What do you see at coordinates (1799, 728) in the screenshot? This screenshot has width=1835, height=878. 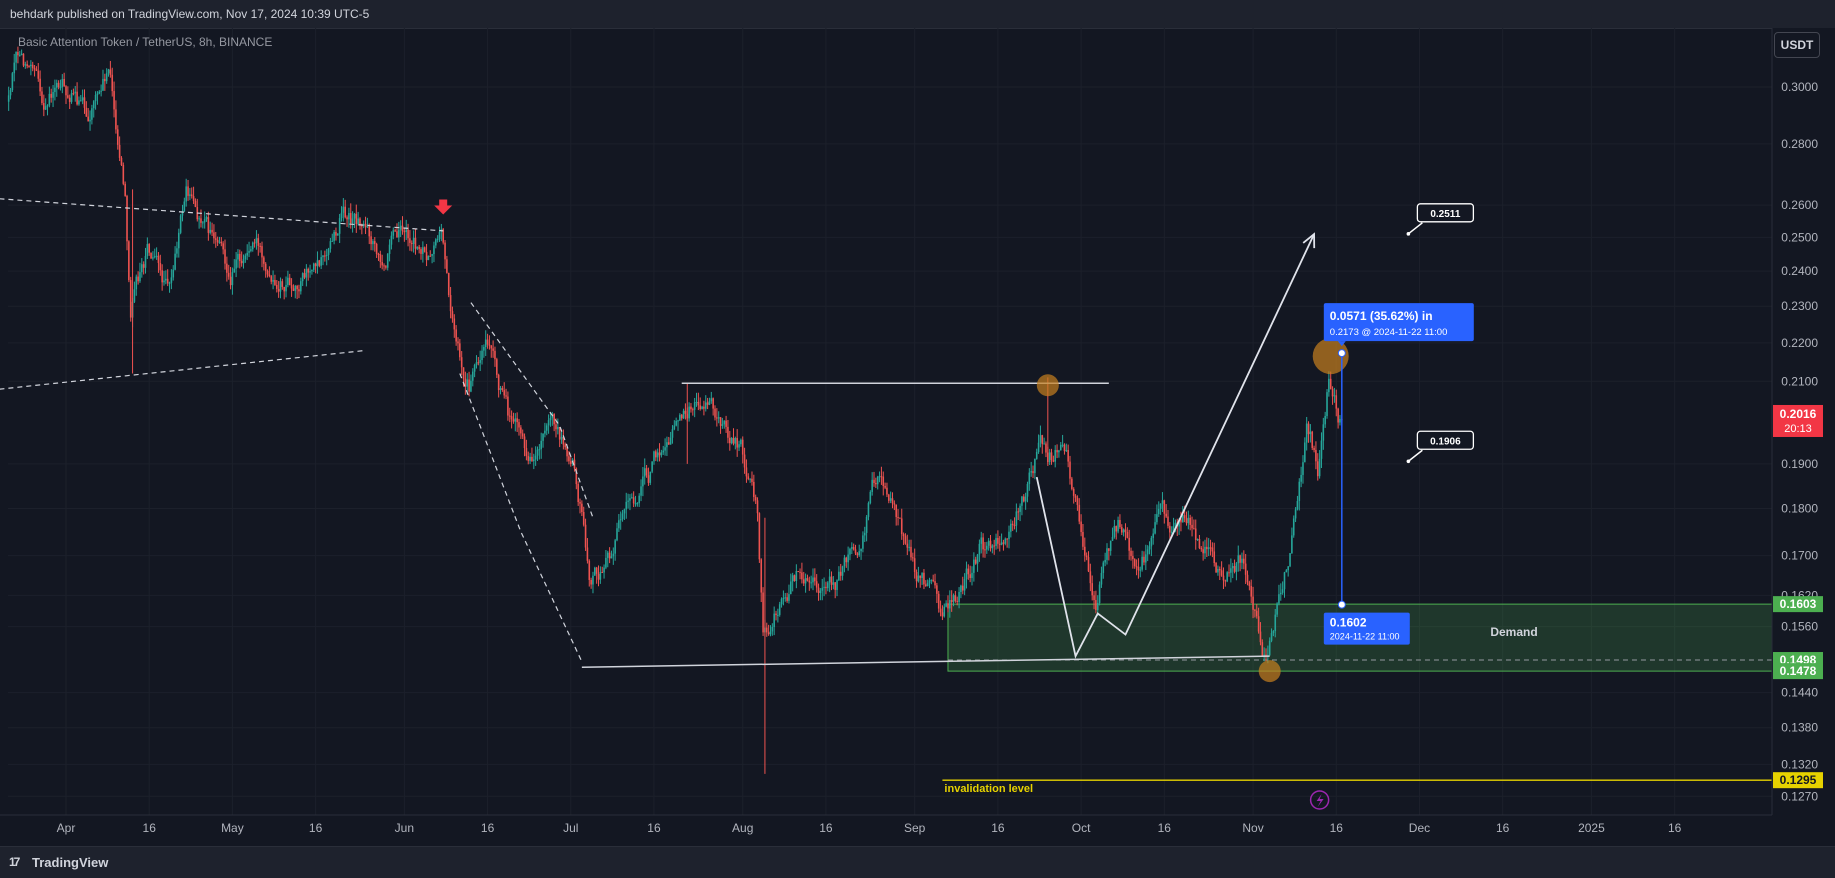 I see `price-tick-label: 0.1380` at bounding box center [1799, 728].